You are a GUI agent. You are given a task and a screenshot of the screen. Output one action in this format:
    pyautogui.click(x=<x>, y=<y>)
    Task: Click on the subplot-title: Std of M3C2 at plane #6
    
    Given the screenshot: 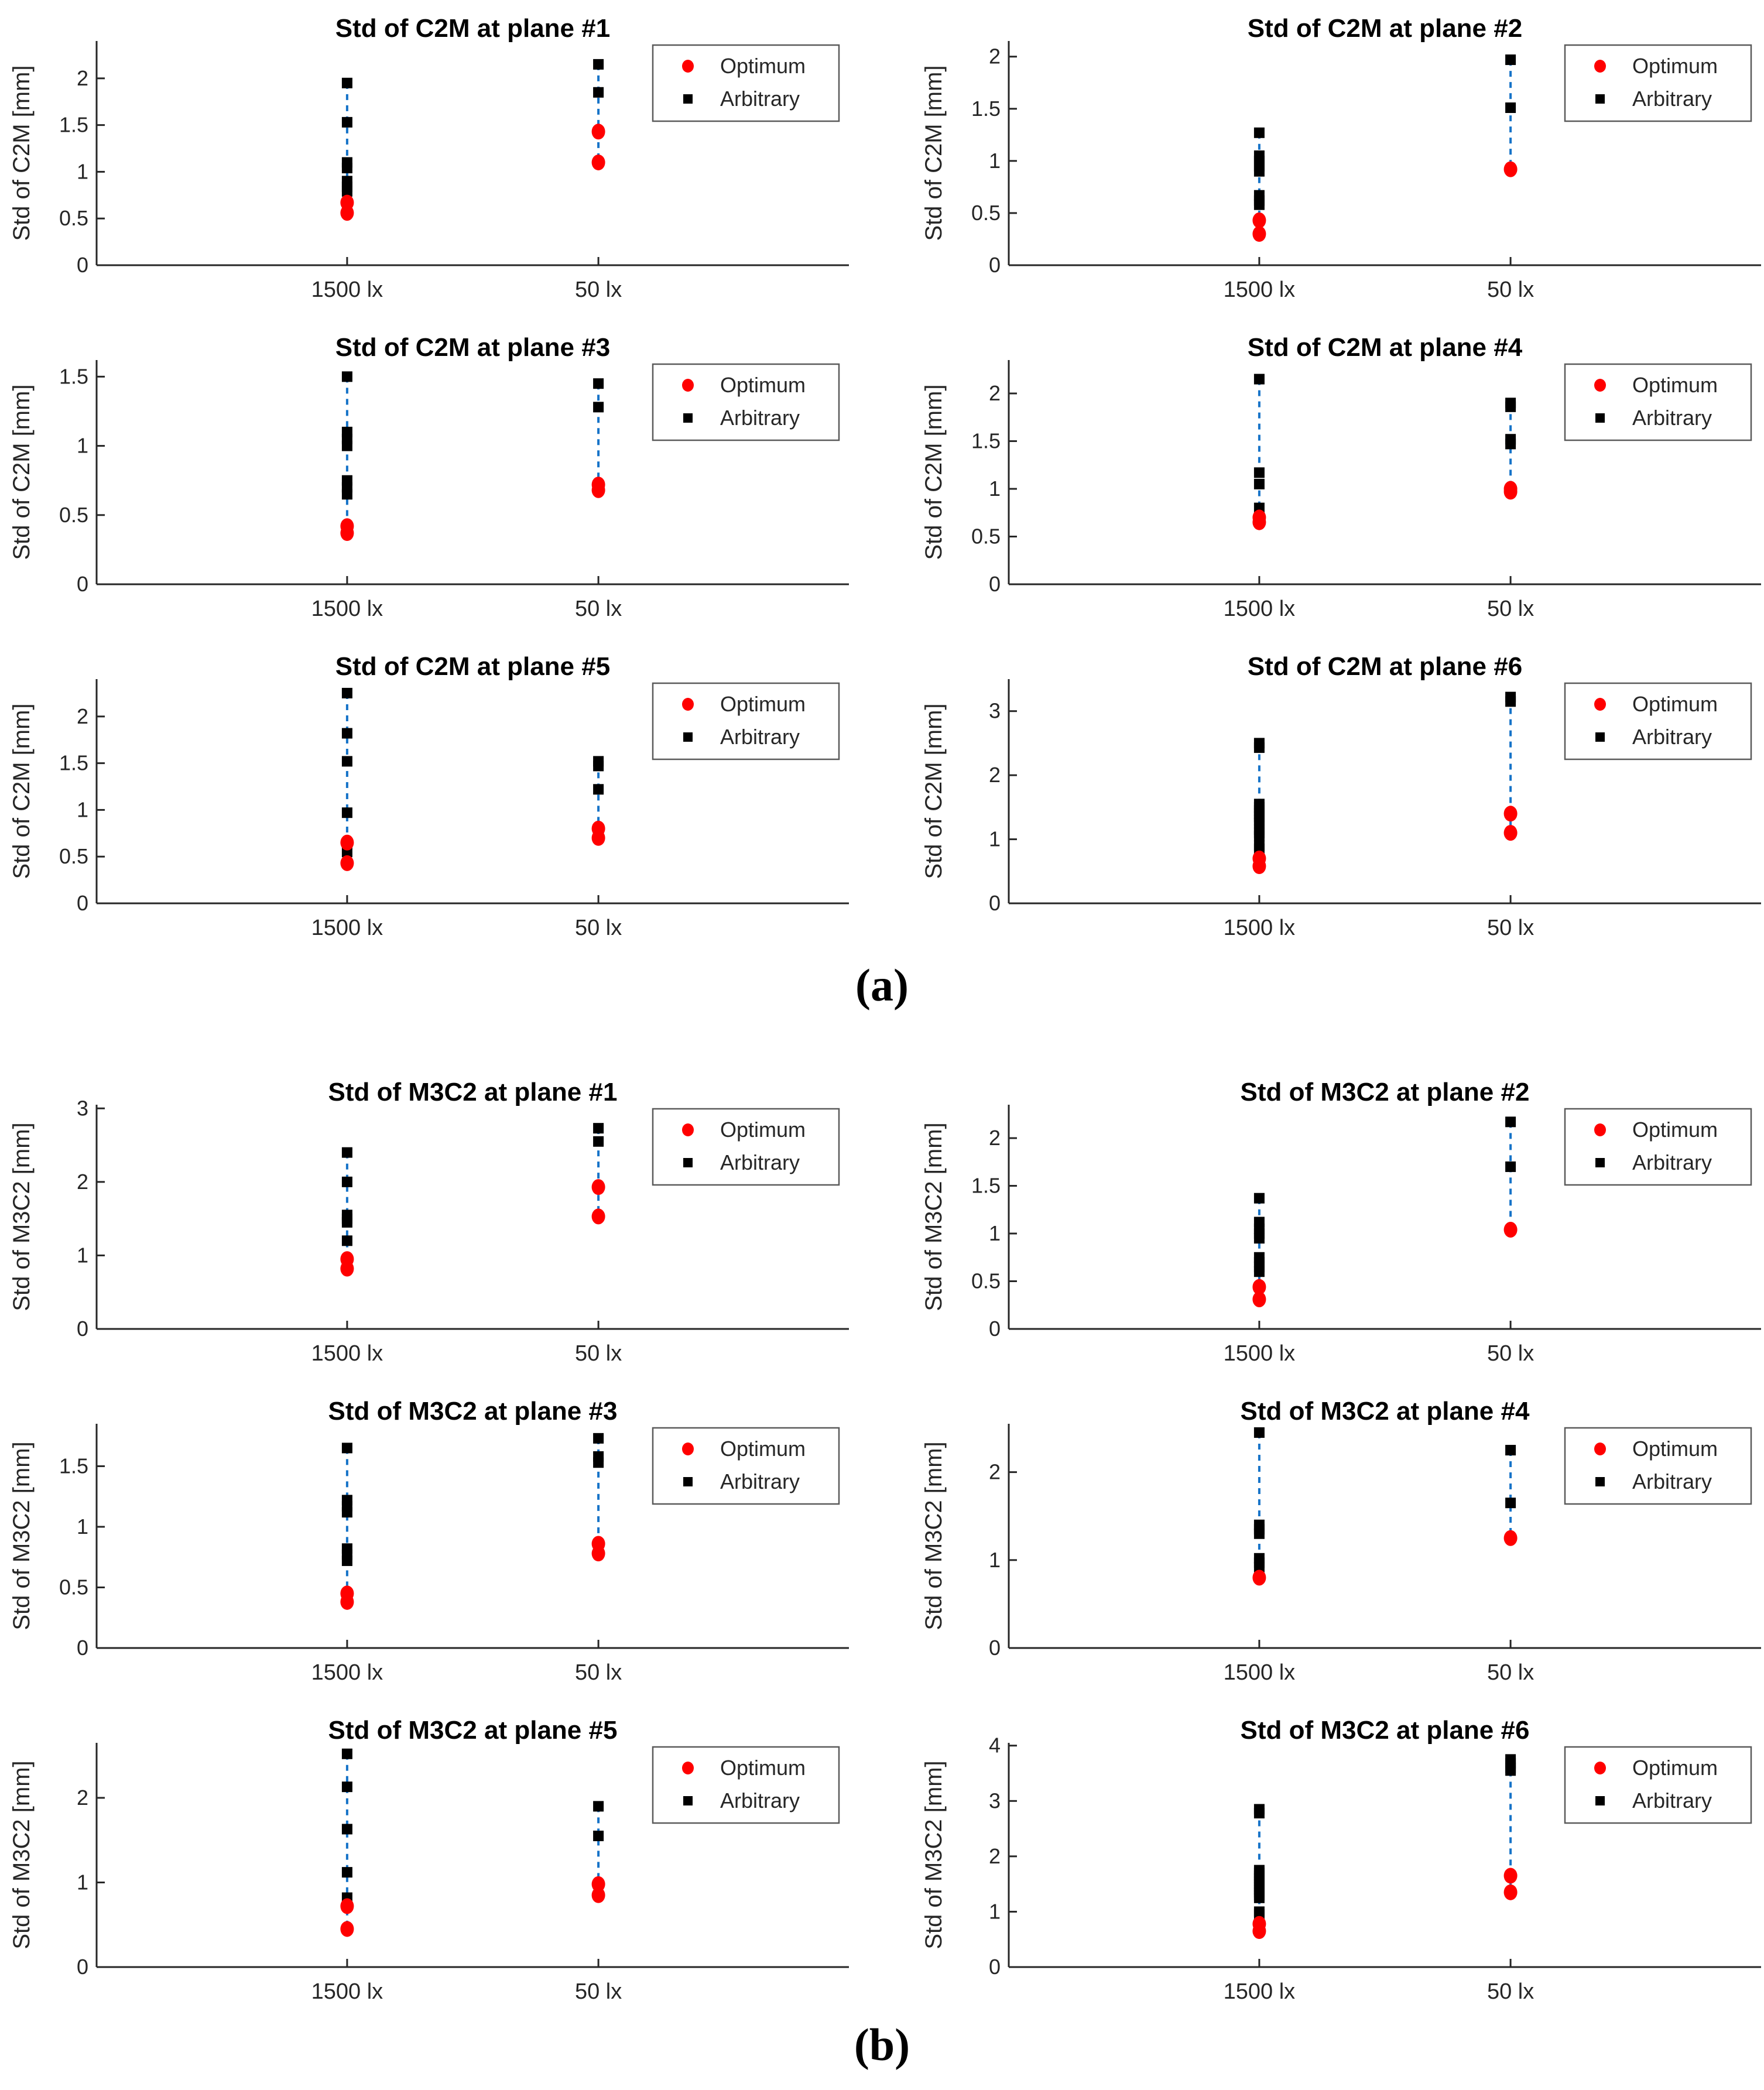 What is the action you would take?
    pyautogui.click(x=1385, y=1730)
    